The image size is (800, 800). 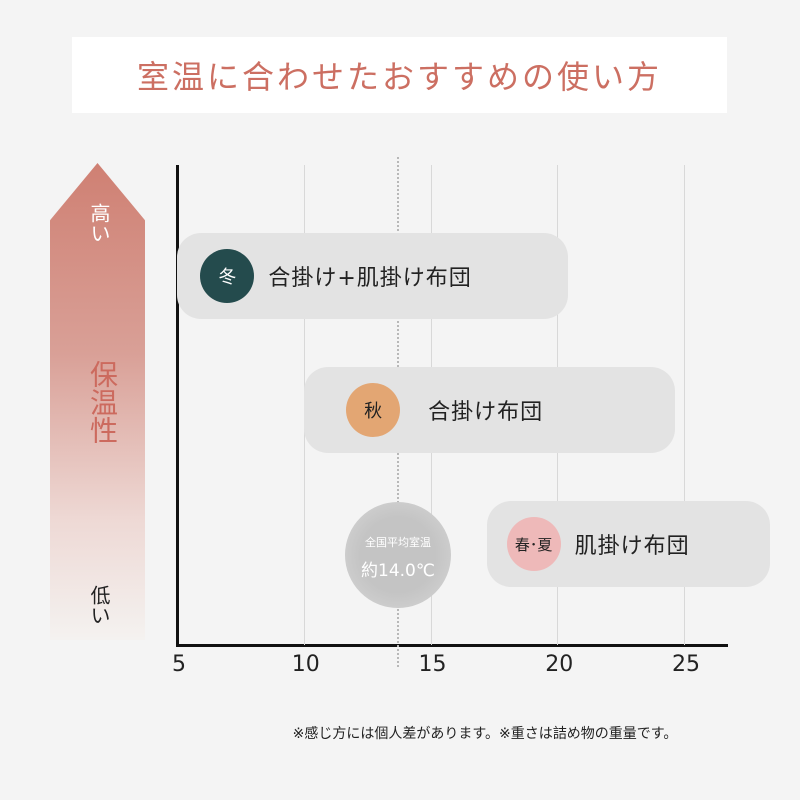 I want to click on x-tick-label: 5, so click(x=179, y=664).